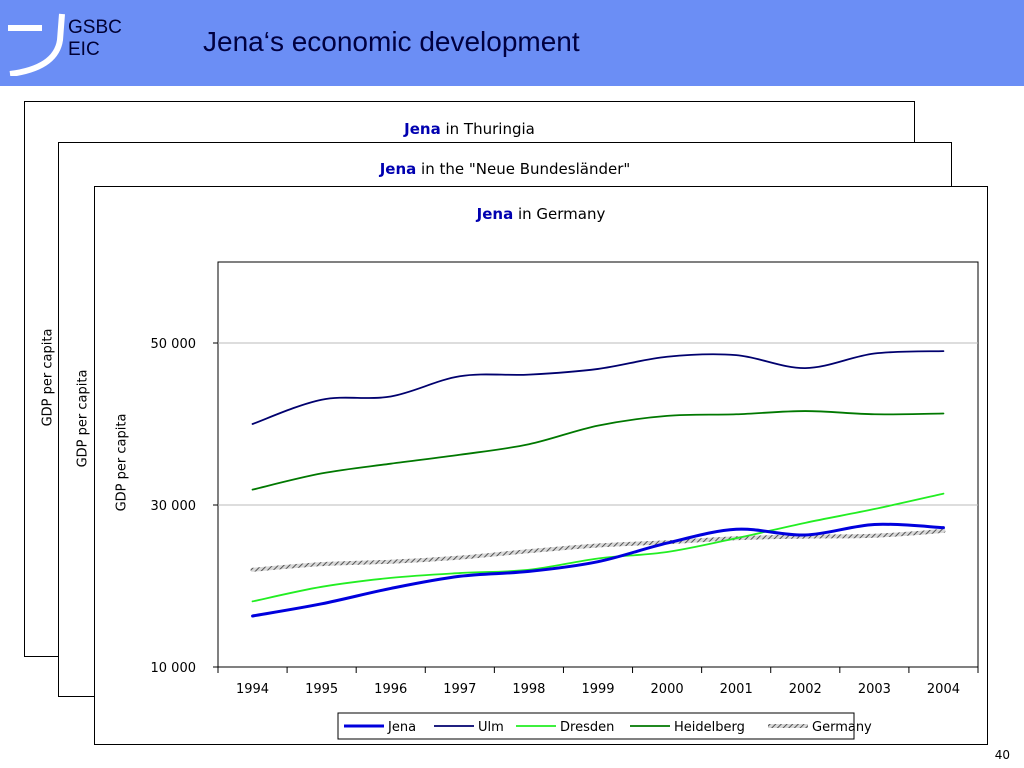 The image size is (1024, 768). Describe the element at coordinates (709, 727) in the screenshot. I see `legend-label-heidelberg: Heidelberg` at that location.